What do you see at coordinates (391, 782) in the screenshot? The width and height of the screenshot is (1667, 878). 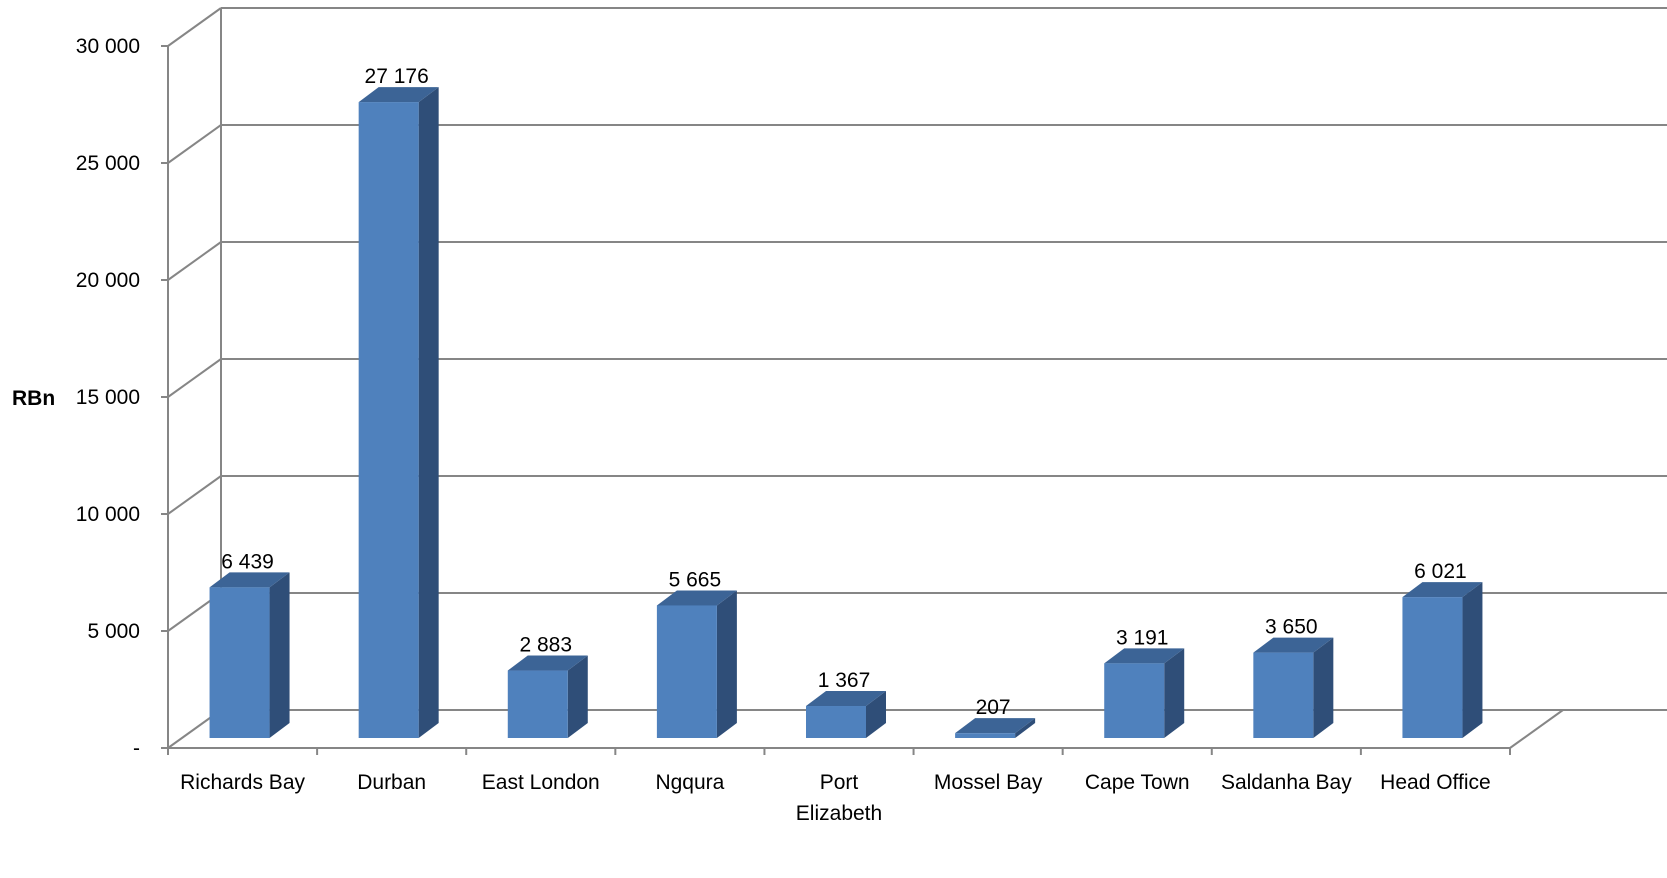 I see `x-tick-label: Durban` at bounding box center [391, 782].